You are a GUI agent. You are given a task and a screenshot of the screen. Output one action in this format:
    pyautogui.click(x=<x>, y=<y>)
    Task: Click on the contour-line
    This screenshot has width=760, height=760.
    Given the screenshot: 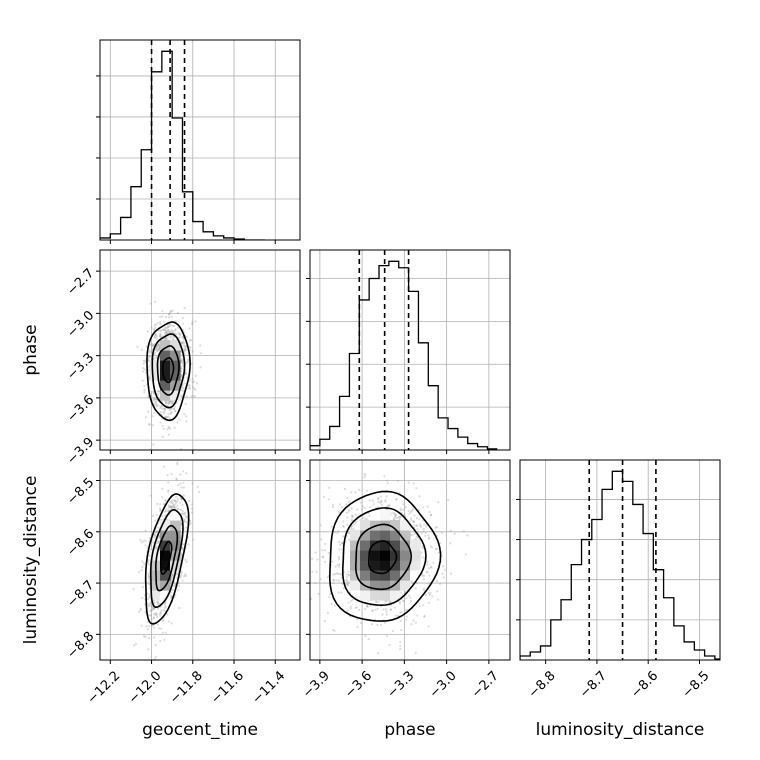 What is the action you would take?
    pyautogui.click(x=384, y=557)
    